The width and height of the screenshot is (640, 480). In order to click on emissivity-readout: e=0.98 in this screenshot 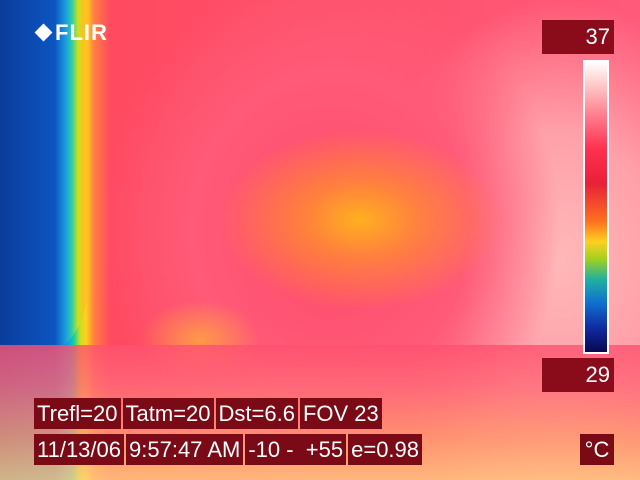, I will do `click(385, 449)`.